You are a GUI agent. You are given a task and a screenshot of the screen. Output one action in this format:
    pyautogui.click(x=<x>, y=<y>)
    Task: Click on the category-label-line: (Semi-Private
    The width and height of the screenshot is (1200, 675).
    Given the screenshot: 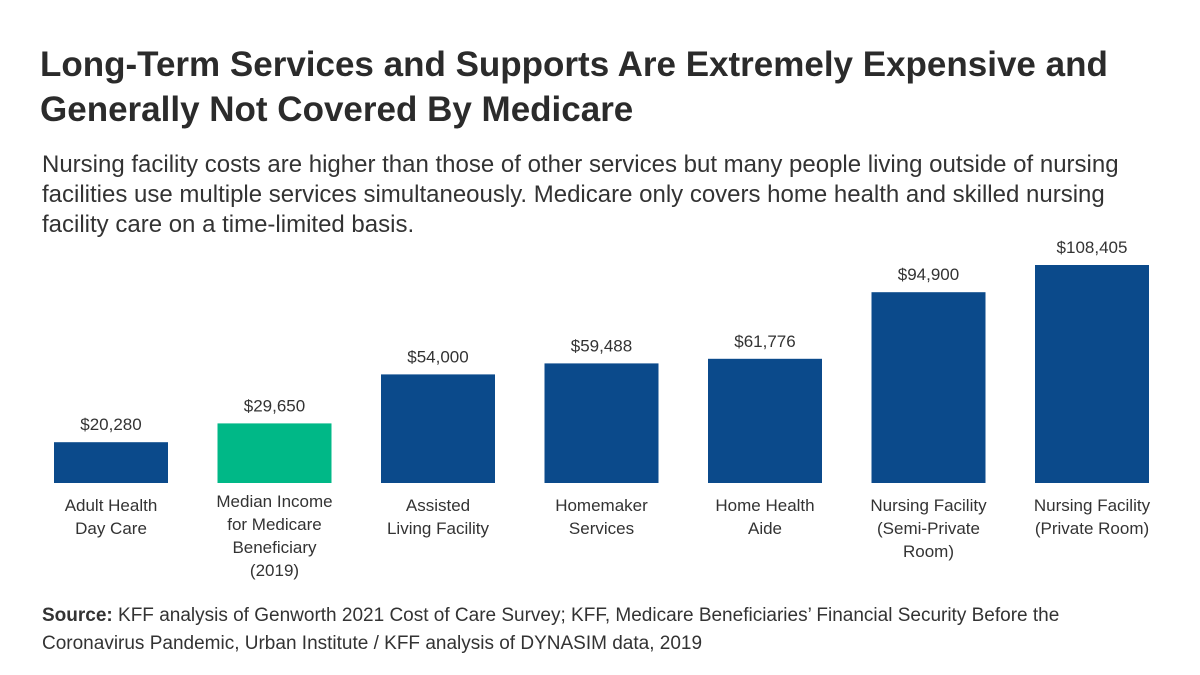 What is the action you would take?
    pyautogui.click(x=928, y=528)
    